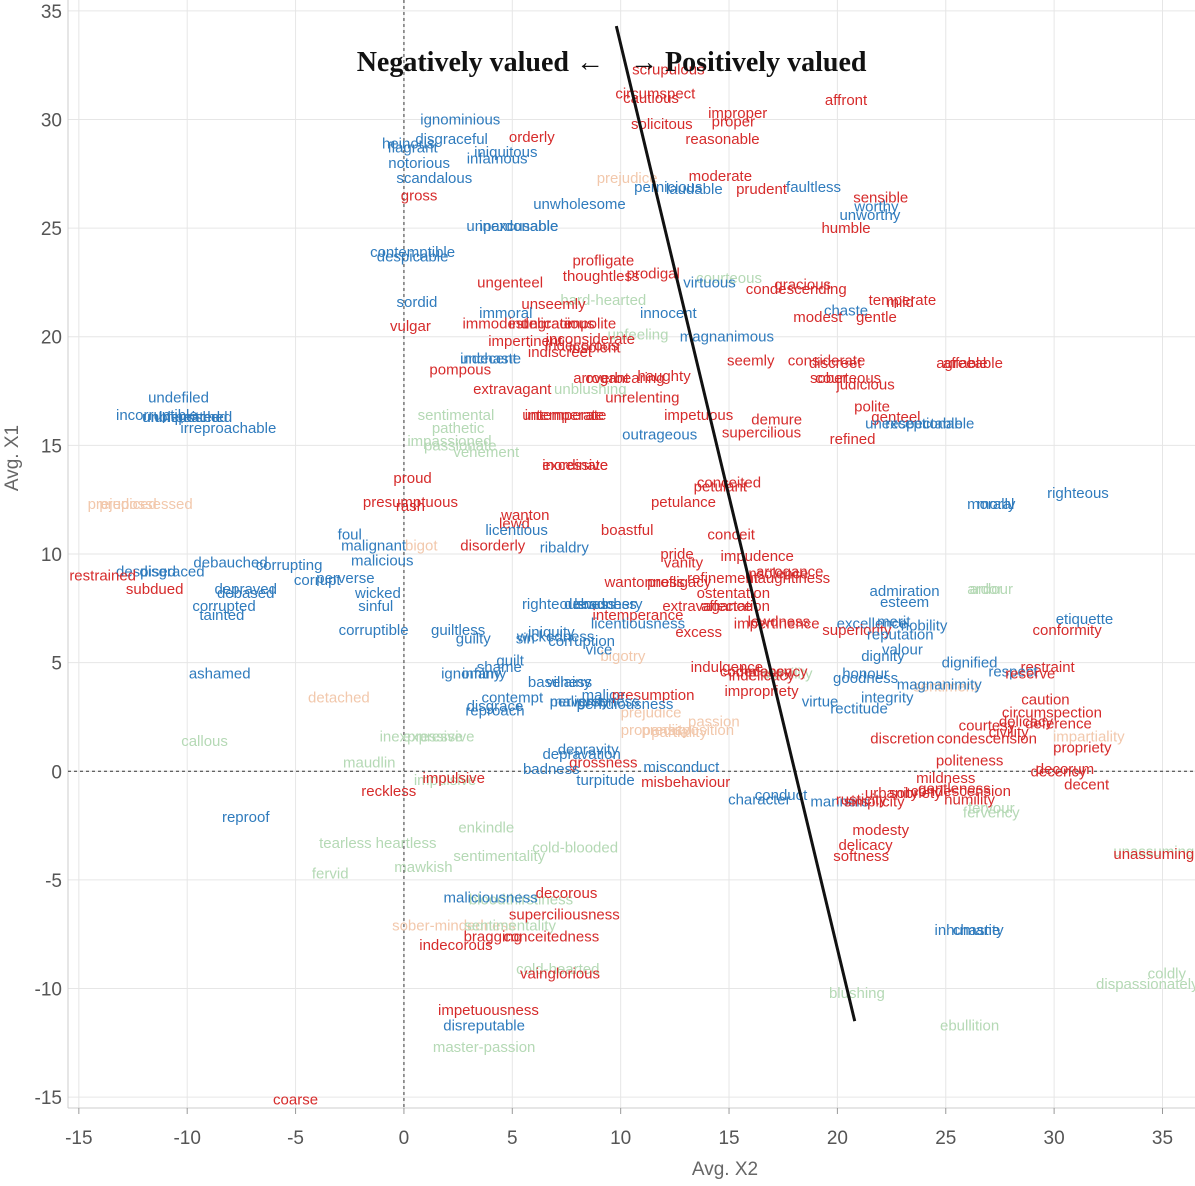 The height and width of the screenshot is (1186, 1195). Describe the element at coordinates (969, 1025) in the screenshot. I see `point-label: ebullition` at that location.